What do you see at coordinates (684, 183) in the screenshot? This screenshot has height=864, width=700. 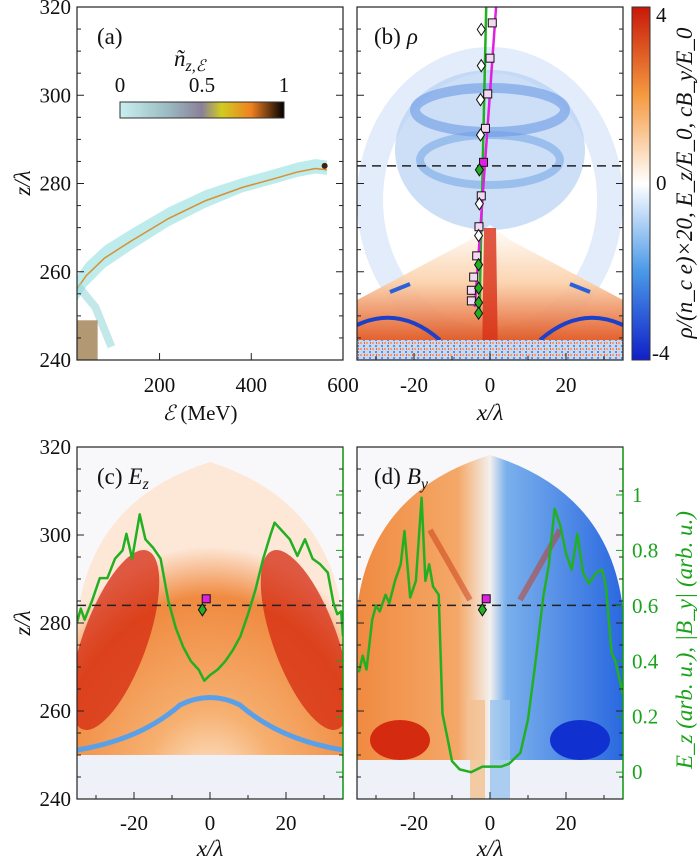 I see `field-colorbar-label: ρ/(n_c e)×20, E_z/E_0, cB_y/E_0` at bounding box center [684, 183].